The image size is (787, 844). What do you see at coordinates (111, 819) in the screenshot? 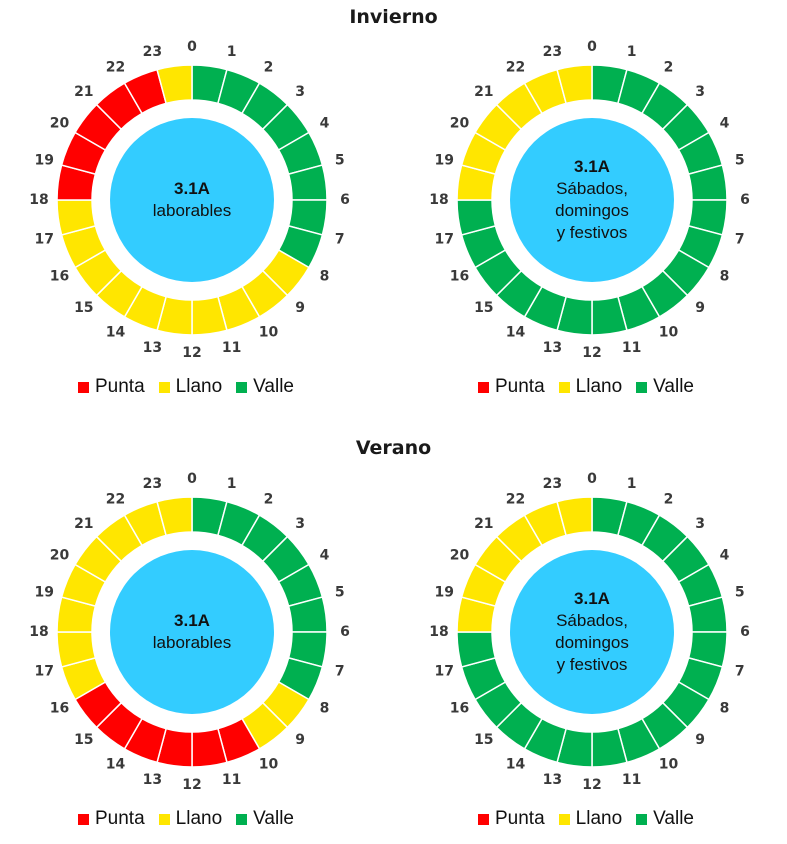
I see `legend-item-punta: Punta` at bounding box center [111, 819].